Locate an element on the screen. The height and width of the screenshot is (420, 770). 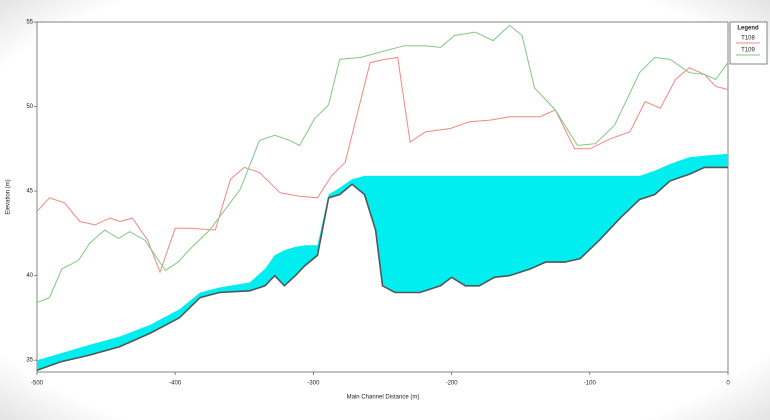
legend-title: Legend is located at coordinates (748, 29).